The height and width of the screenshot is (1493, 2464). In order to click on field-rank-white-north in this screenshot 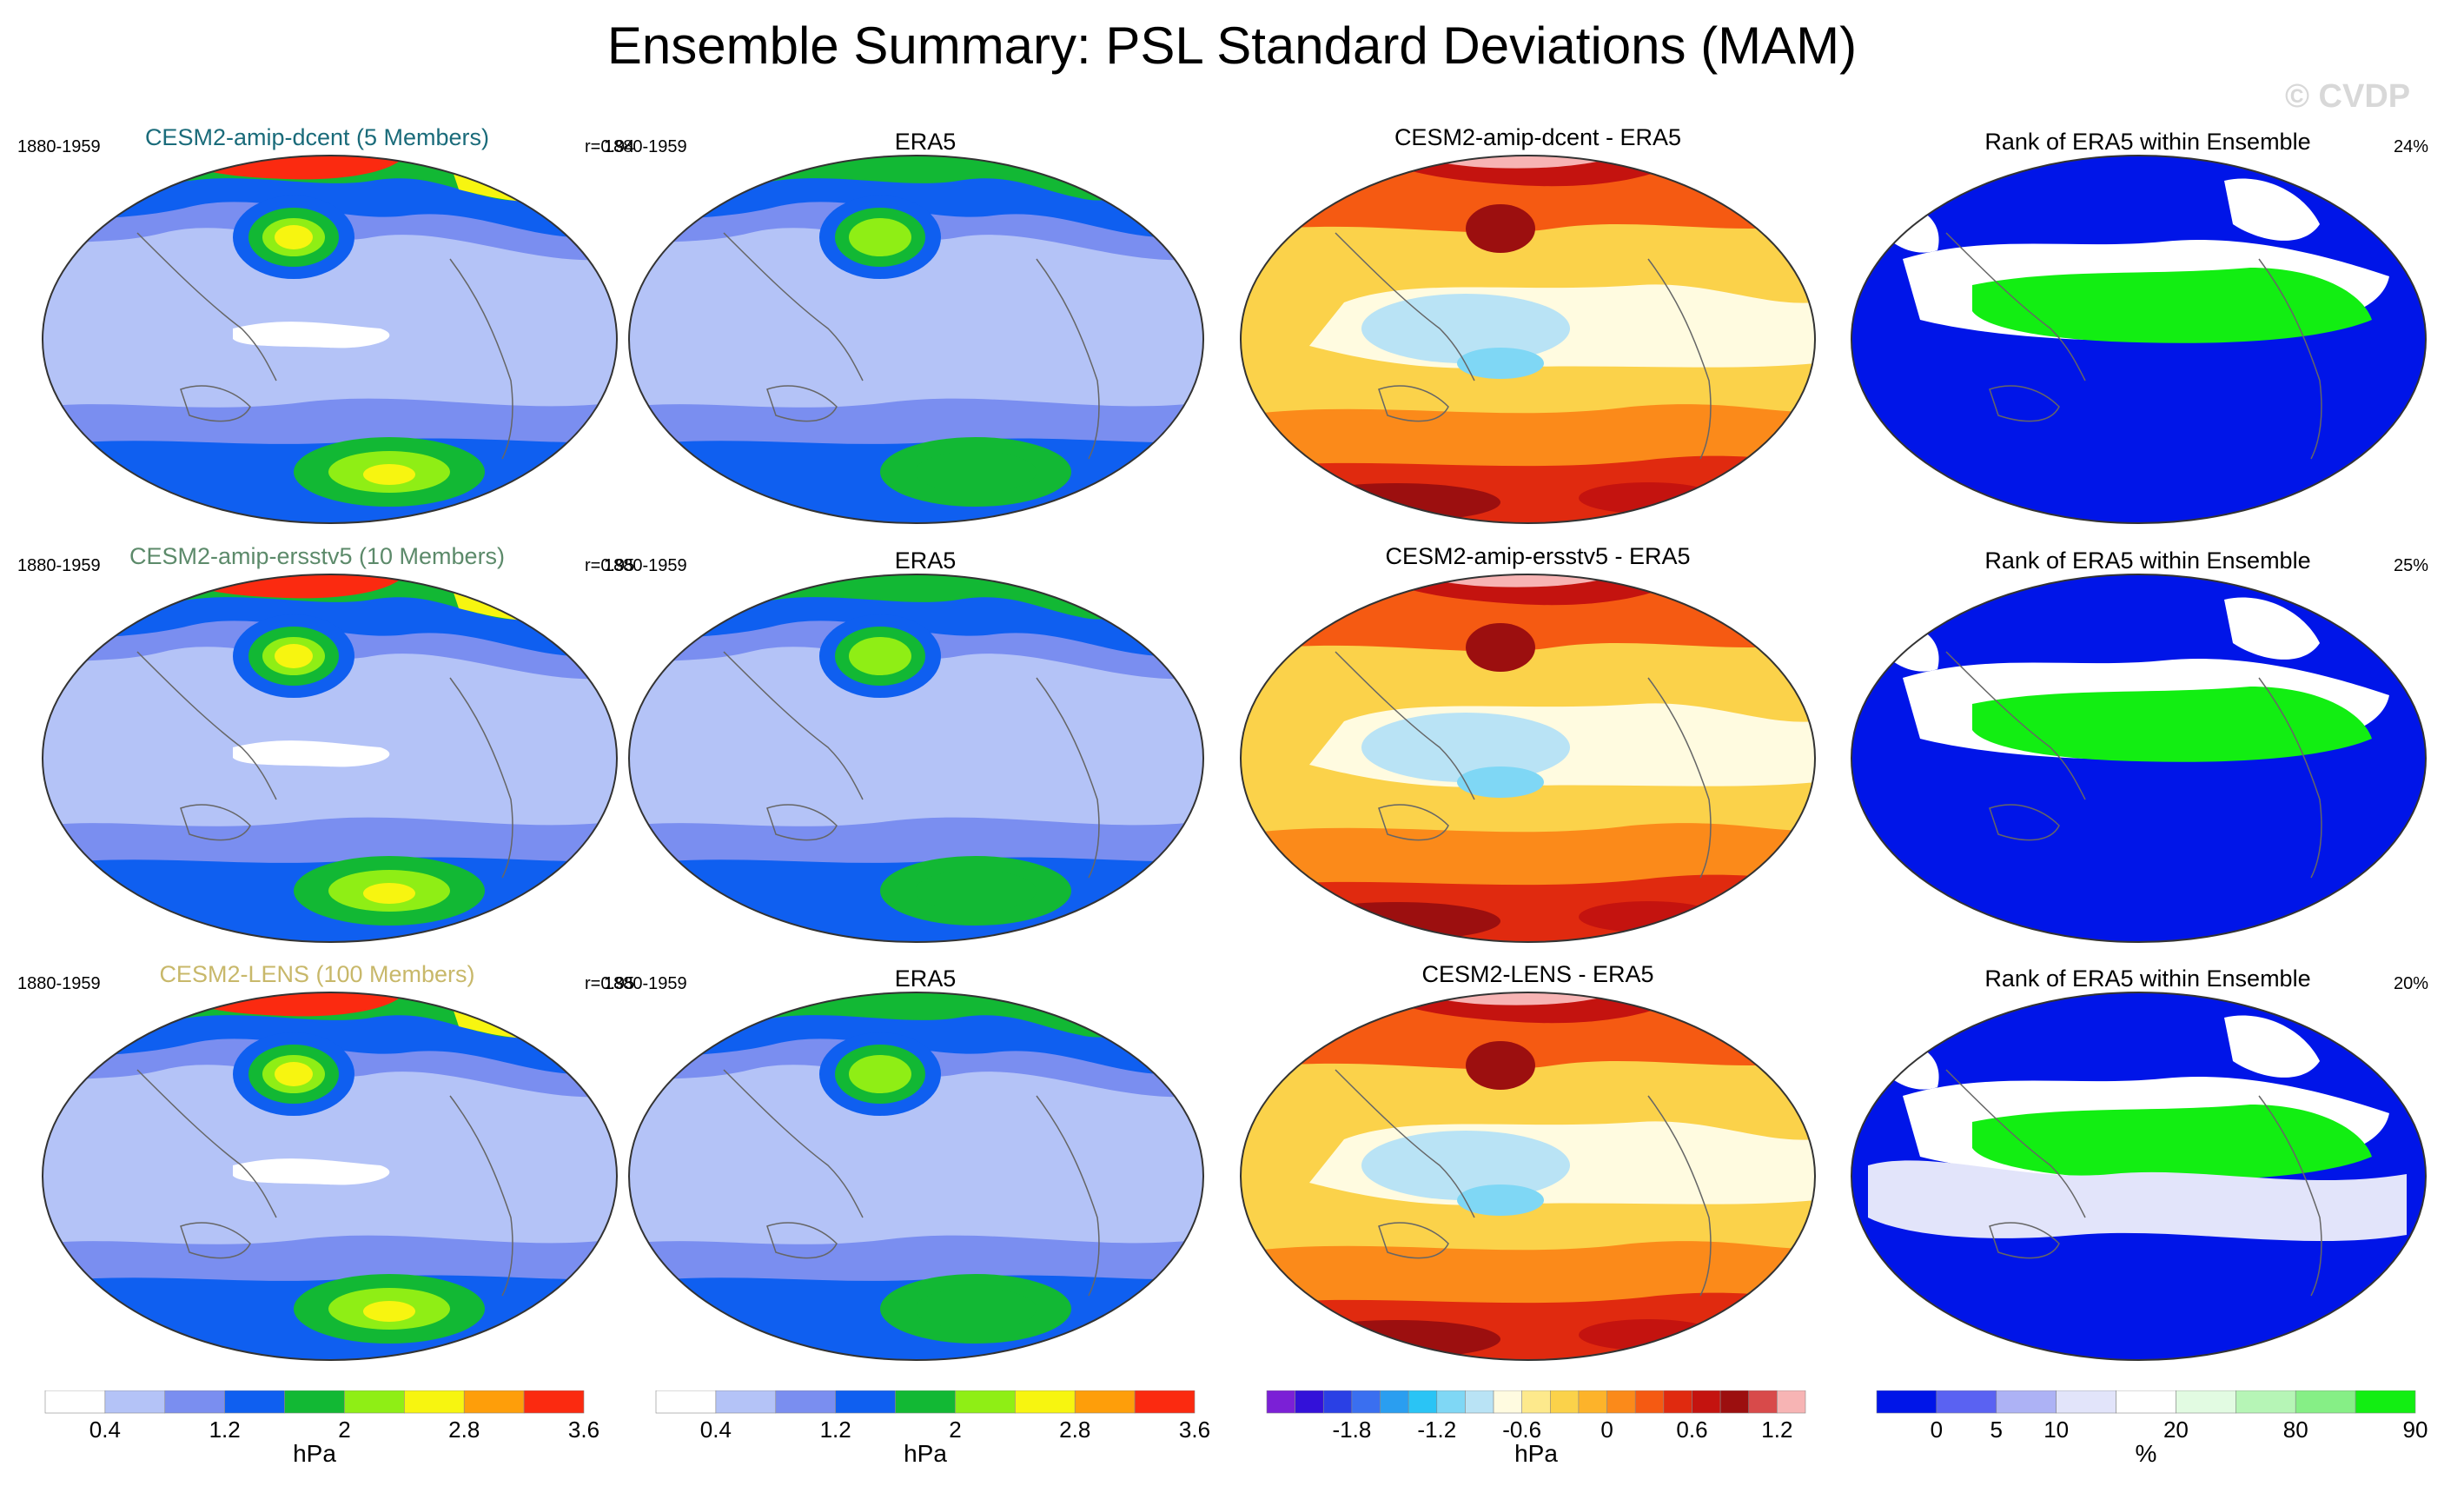, I will do `click(2272, 209)`.